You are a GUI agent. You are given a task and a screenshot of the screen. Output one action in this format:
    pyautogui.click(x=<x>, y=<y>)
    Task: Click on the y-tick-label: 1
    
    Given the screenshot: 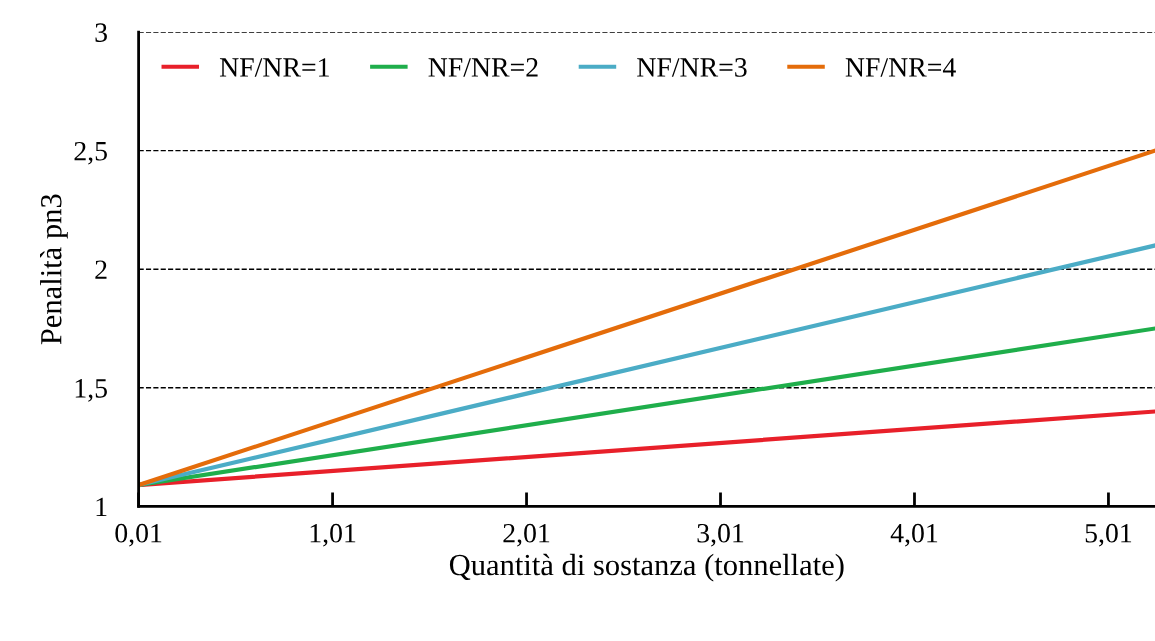 What is the action you would take?
    pyautogui.click(x=101, y=507)
    